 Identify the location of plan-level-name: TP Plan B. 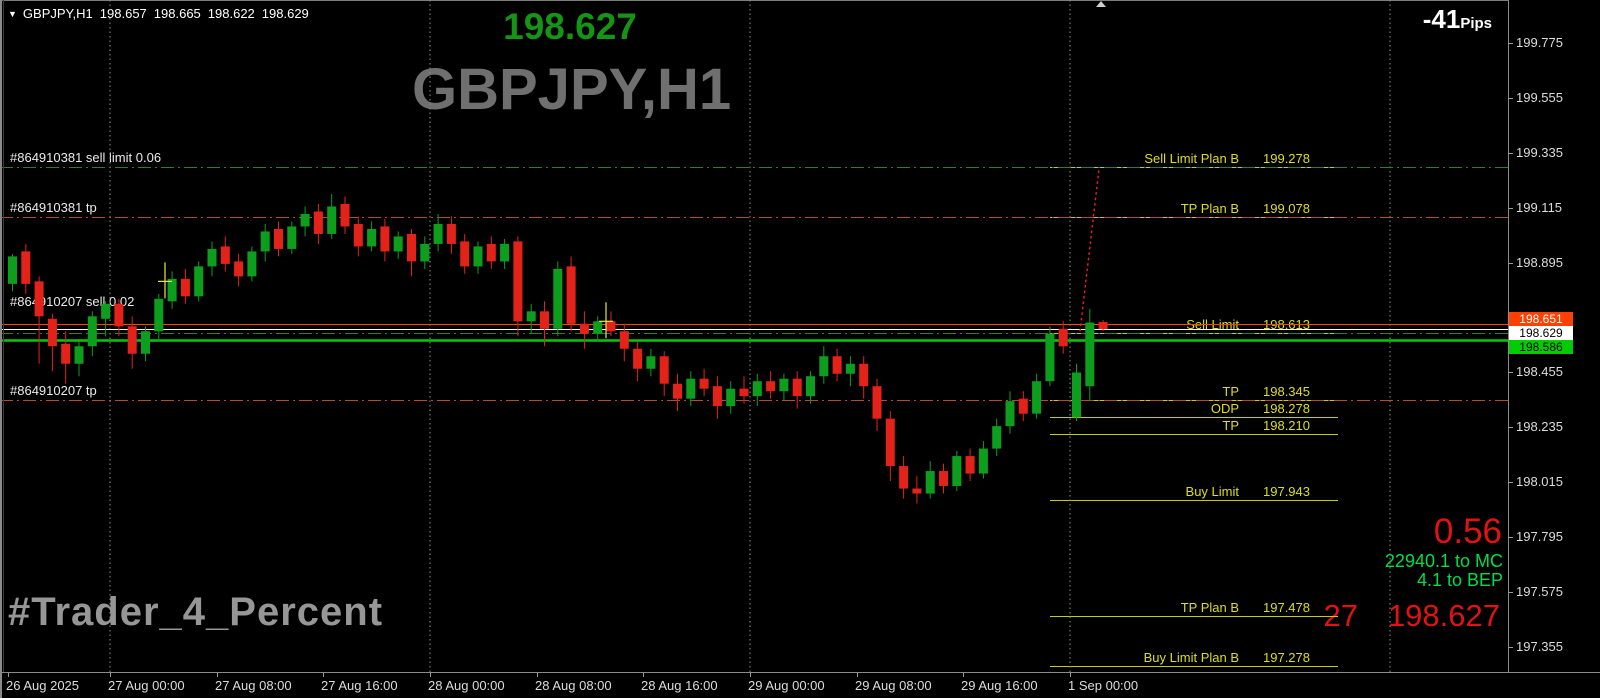
(1209, 208).